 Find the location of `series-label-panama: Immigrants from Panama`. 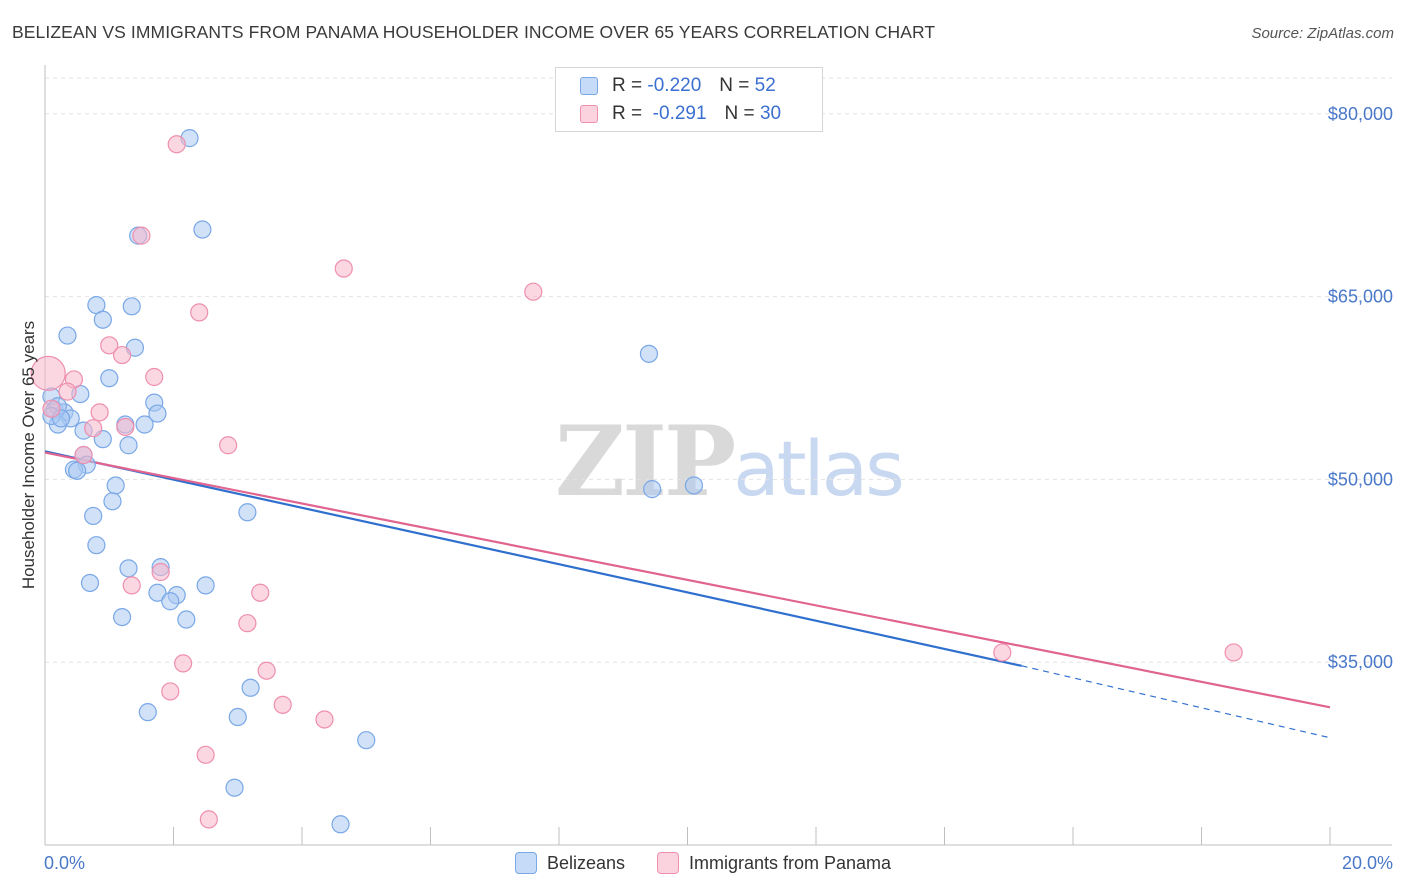

series-label-panama: Immigrants from Panama is located at coordinates (790, 862).